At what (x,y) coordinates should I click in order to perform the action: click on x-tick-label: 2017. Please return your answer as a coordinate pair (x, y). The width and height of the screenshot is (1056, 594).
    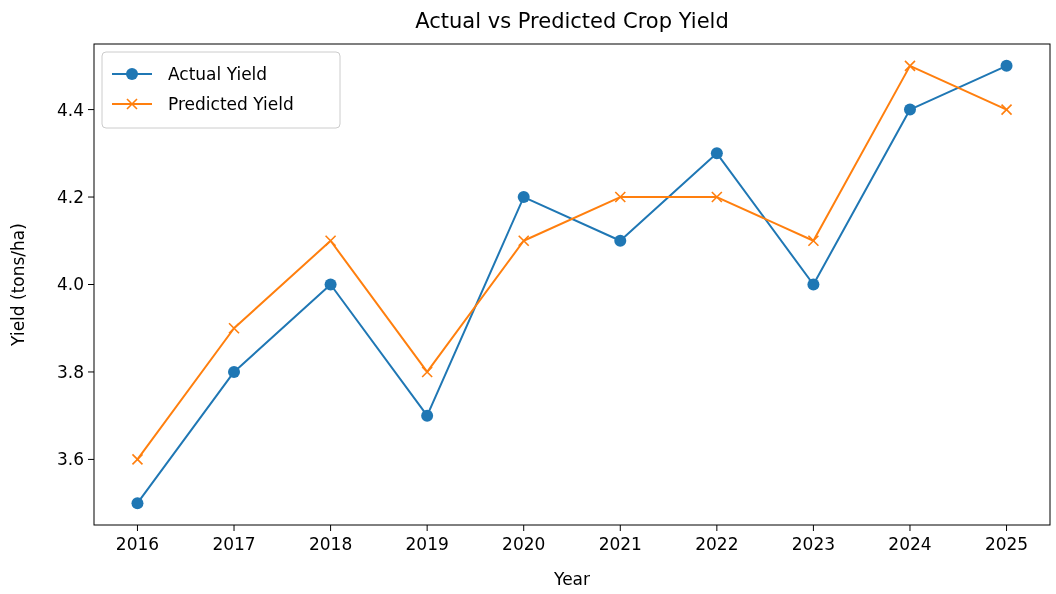
    Looking at the image, I should click on (234, 544).